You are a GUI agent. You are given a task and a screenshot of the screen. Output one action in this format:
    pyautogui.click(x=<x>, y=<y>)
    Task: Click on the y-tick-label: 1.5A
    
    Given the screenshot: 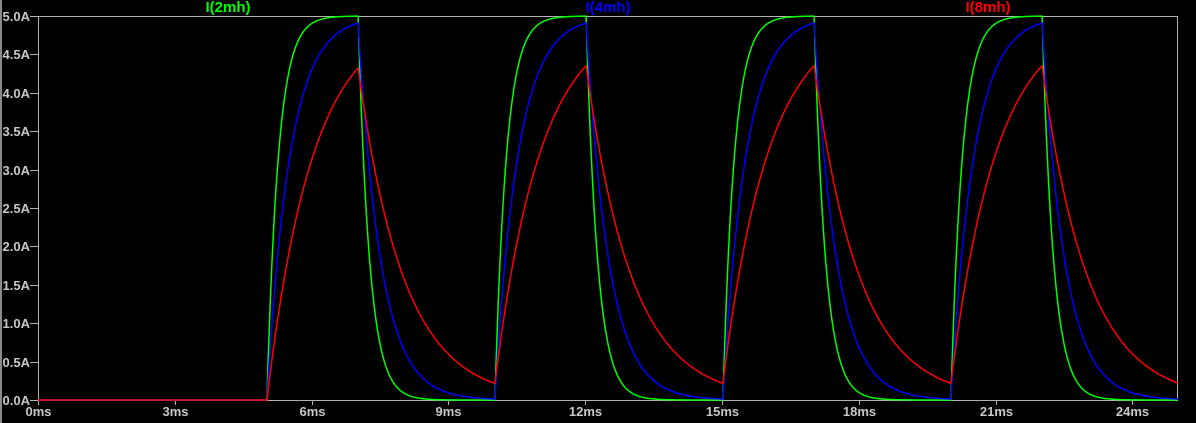 What is the action you would take?
    pyautogui.click(x=16, y=285)
    